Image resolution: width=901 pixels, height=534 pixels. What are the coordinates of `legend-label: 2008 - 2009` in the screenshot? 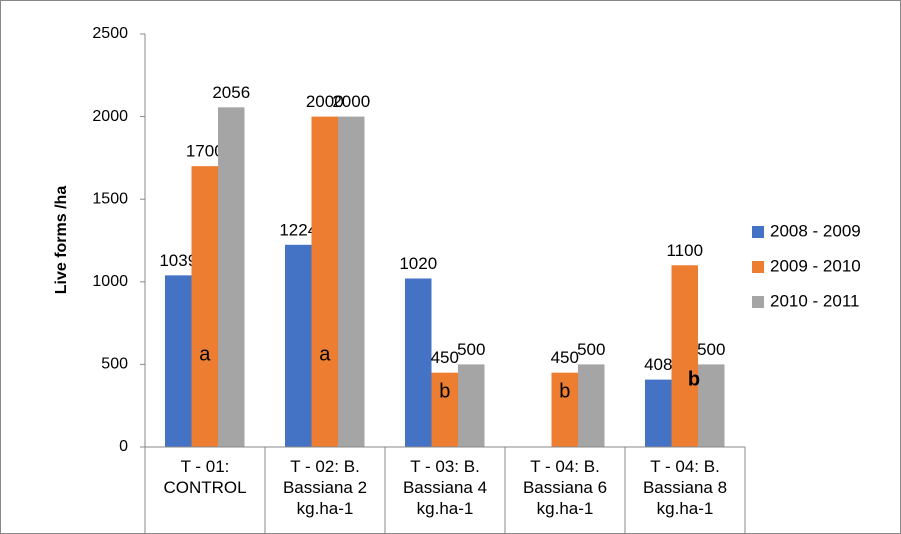 It's located at (815, 230).